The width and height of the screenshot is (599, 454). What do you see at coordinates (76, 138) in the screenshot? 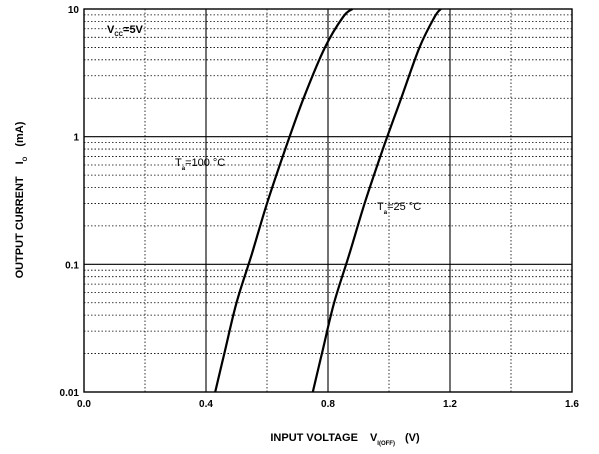
I see `y-tick-label: 1` at bounding box center [76, 138].